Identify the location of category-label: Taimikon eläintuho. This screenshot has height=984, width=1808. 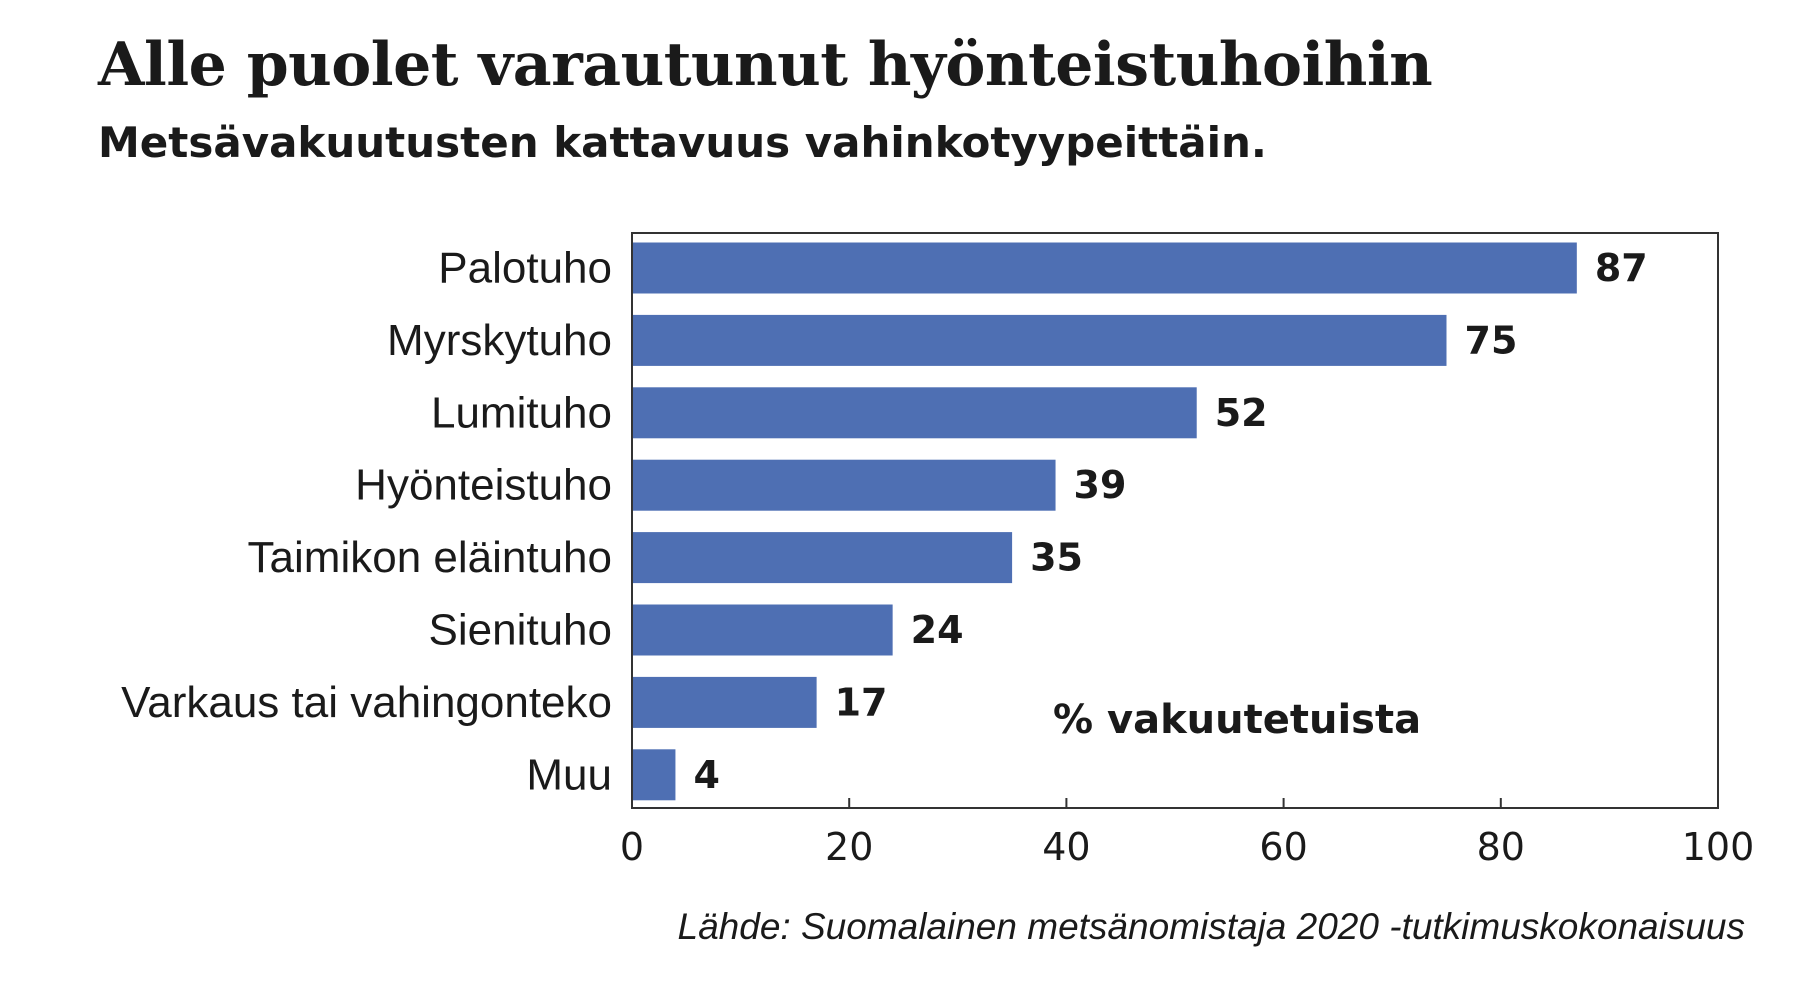
(430, 557).